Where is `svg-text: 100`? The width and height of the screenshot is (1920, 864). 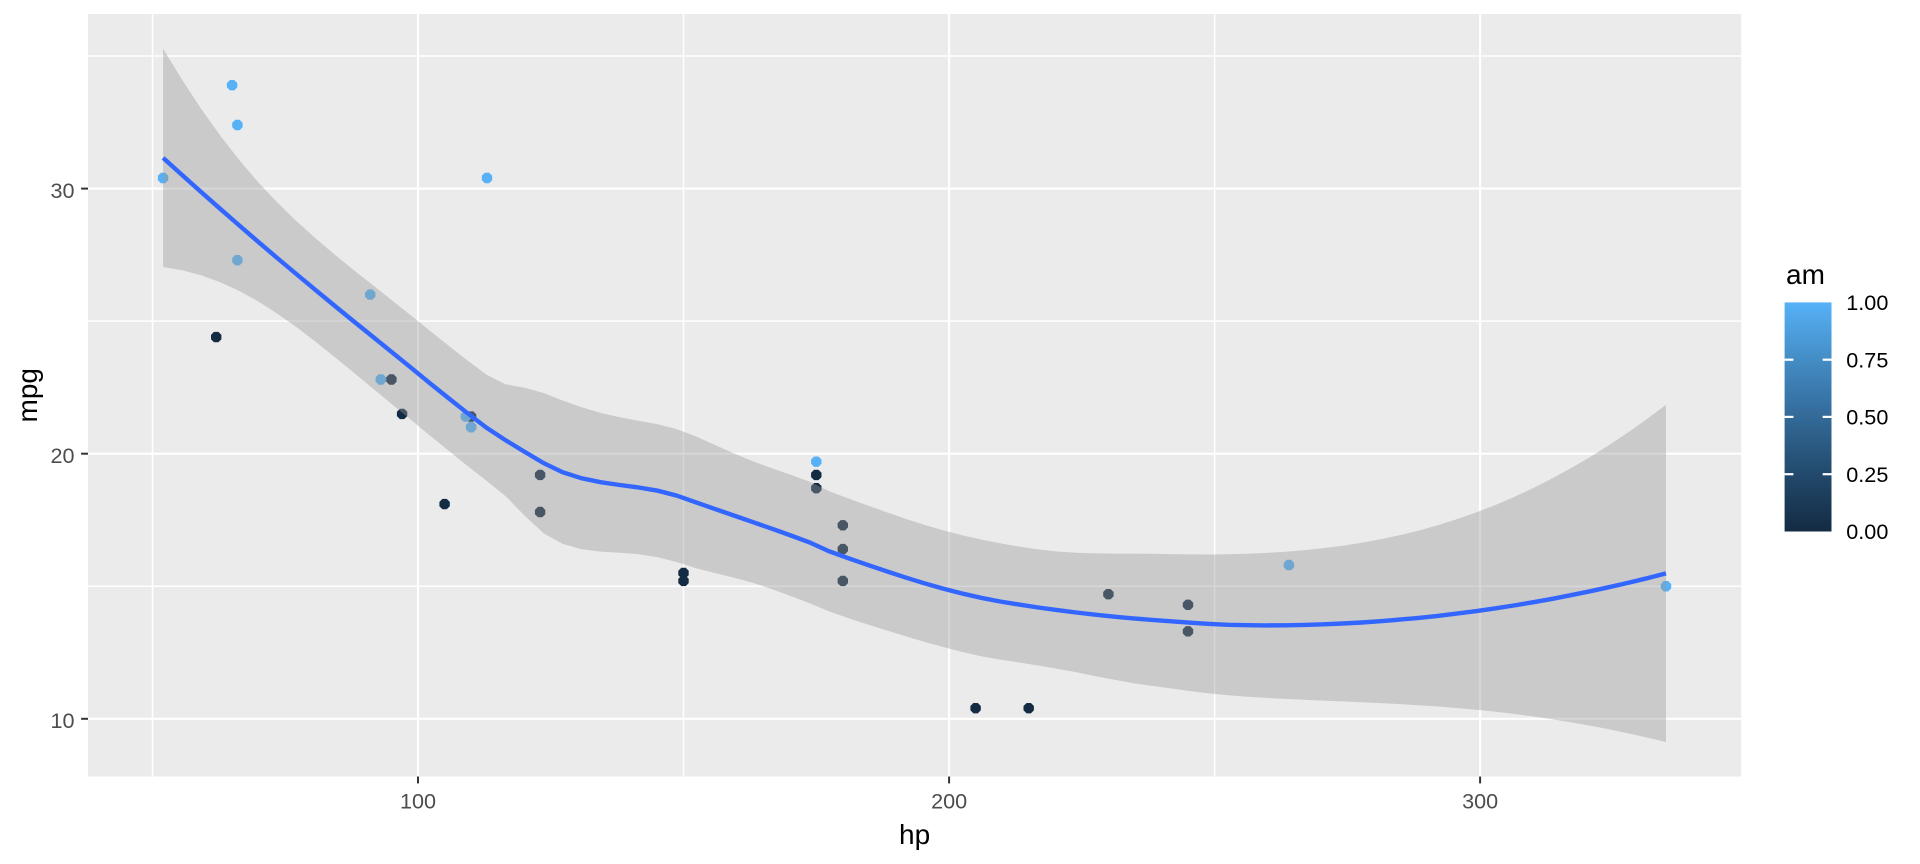
svg-text: 100 is located at coordinates (418, 801).